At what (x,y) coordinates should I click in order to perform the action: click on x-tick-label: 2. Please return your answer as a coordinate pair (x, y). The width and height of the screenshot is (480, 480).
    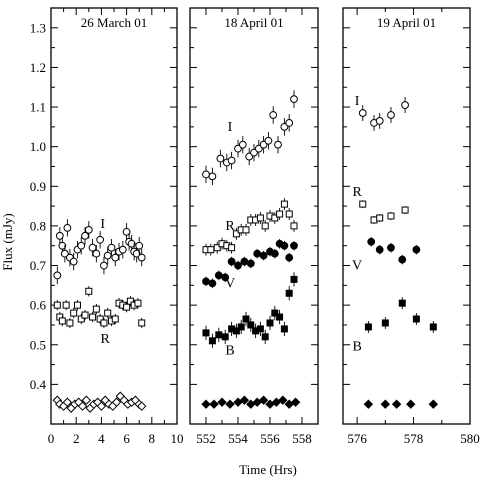
    Looking at the image, I should click on (76, 438).